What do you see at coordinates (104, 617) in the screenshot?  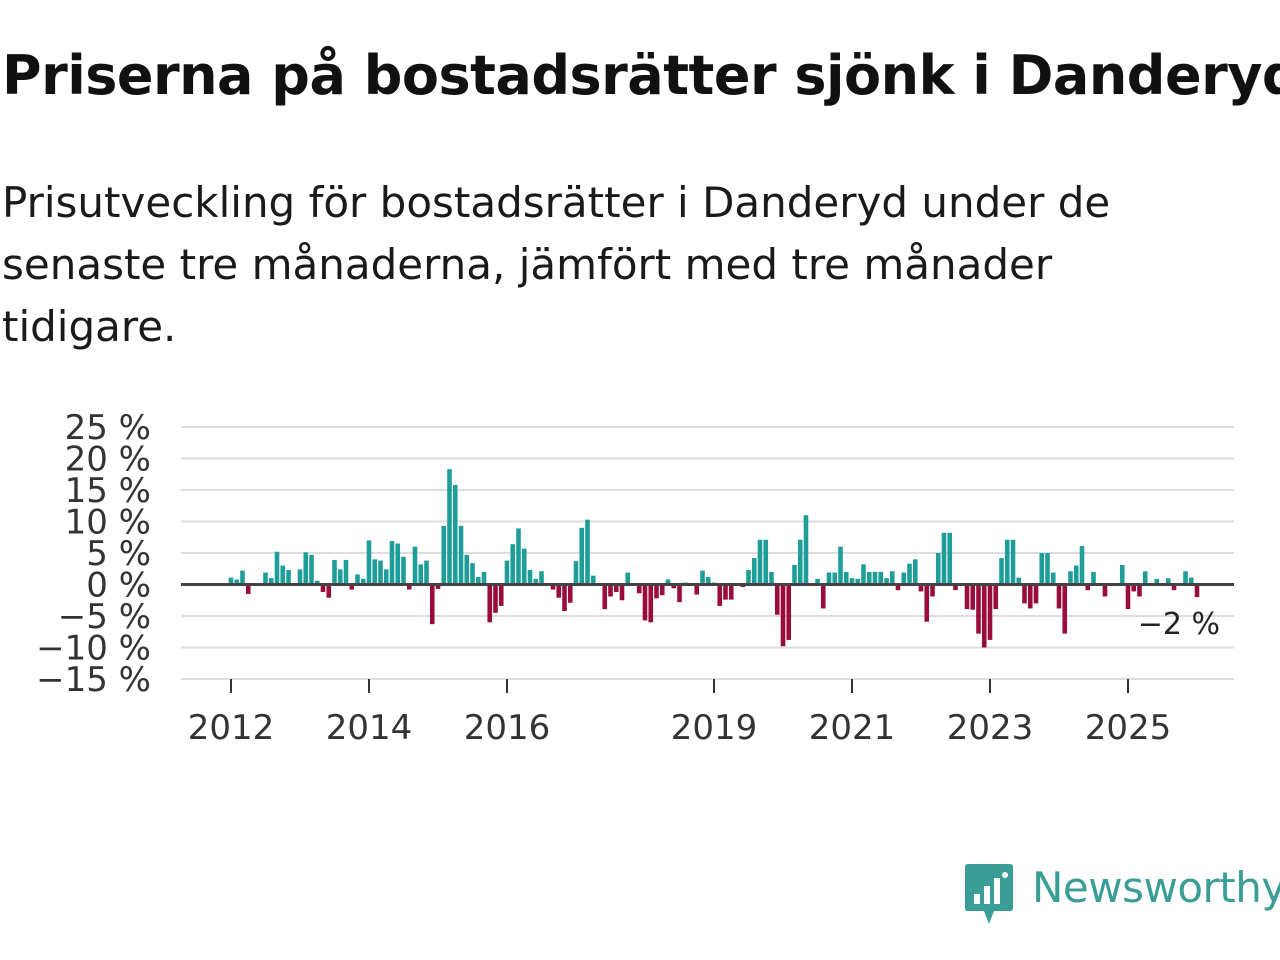 I see `y-tick-label: −5 %` at bounding box center [104, 617].